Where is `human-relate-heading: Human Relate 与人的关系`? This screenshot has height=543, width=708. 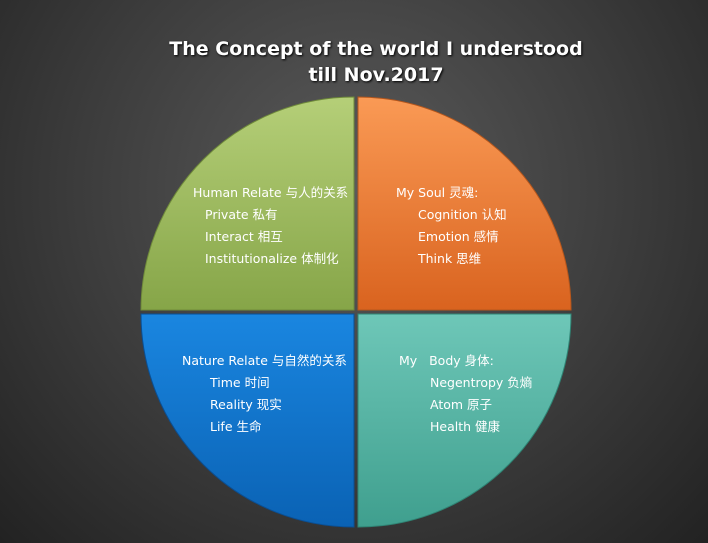 human-relate-heading: Human Relate 与人的关系 is located at coordinates (270, 192).